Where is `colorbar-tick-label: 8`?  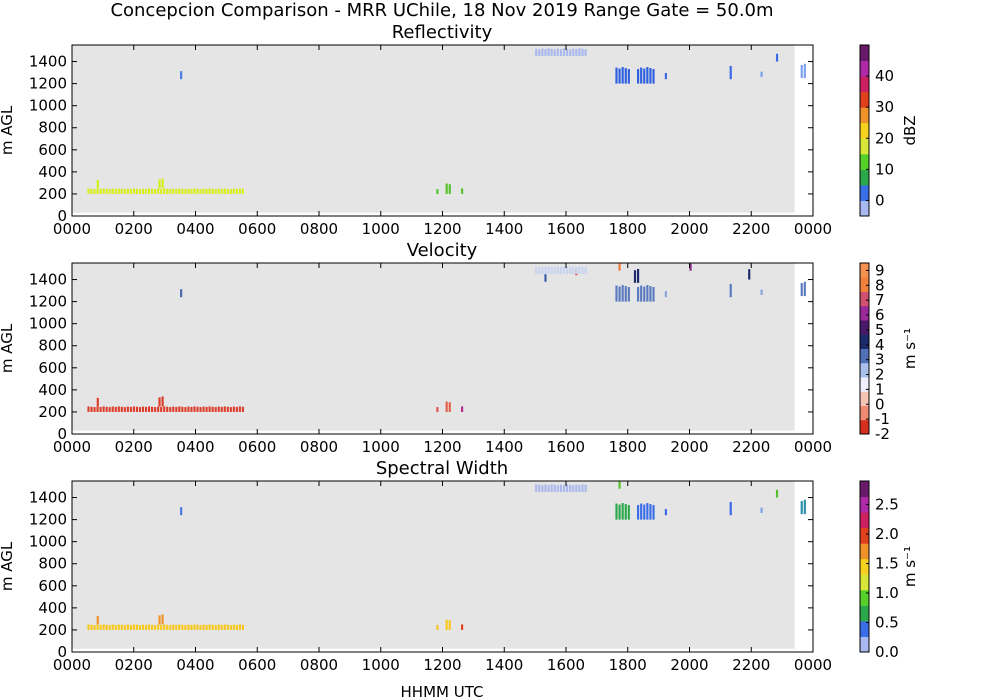
colorbar-tick-label: 8 is located at coordinates (880, 285).